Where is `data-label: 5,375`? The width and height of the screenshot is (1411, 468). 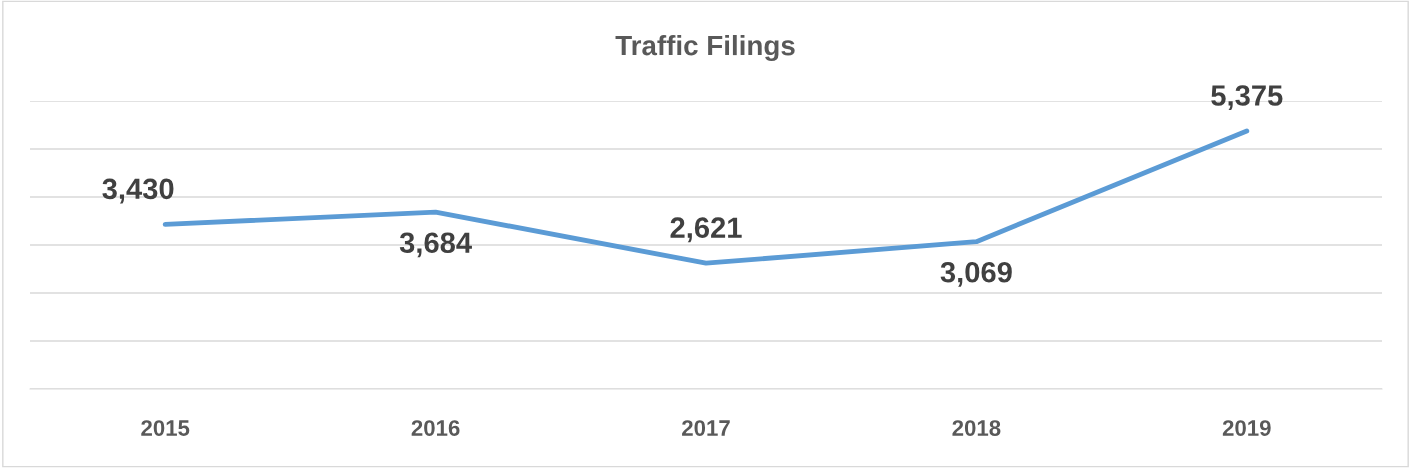 data-label: 5,375 is located at coordinates (1247, 98).